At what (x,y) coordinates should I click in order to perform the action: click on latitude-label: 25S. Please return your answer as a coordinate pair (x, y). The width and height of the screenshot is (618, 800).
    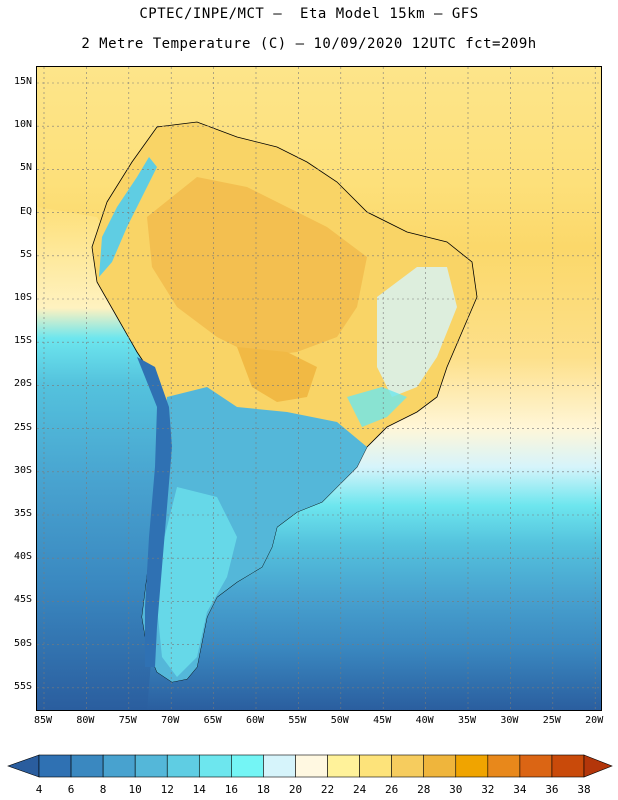
    Looking at the image, I should click on (22, 427).